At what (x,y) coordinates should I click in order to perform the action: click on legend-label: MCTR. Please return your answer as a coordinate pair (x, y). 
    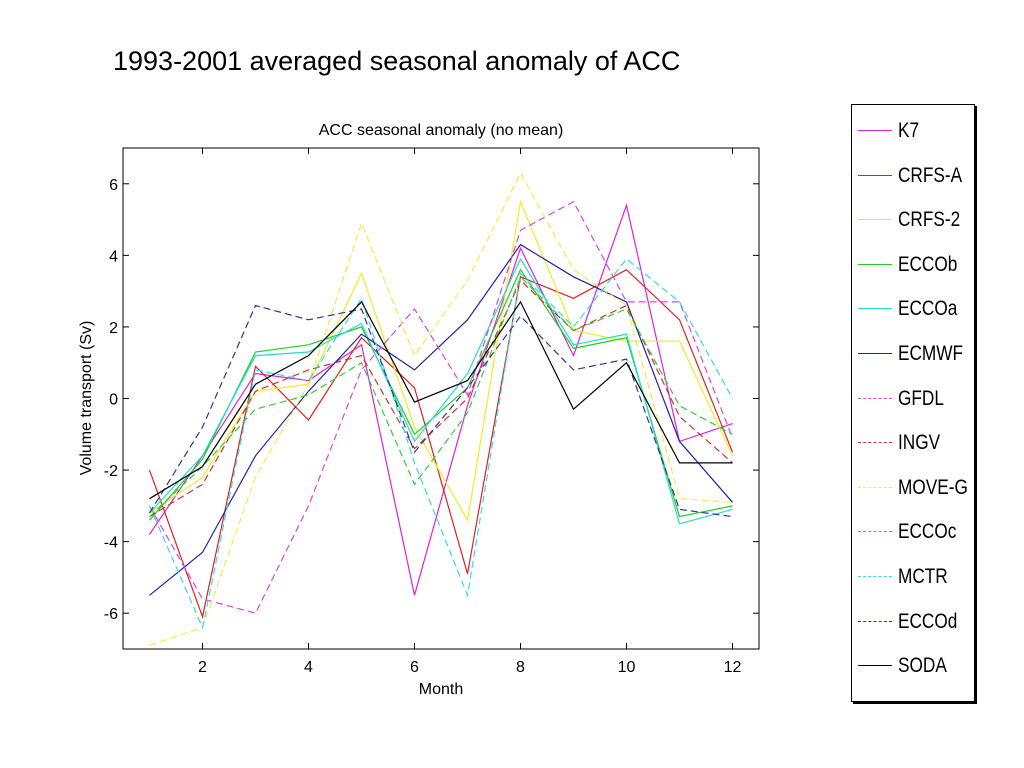
    Looking at the image, I should click on (923, 576).